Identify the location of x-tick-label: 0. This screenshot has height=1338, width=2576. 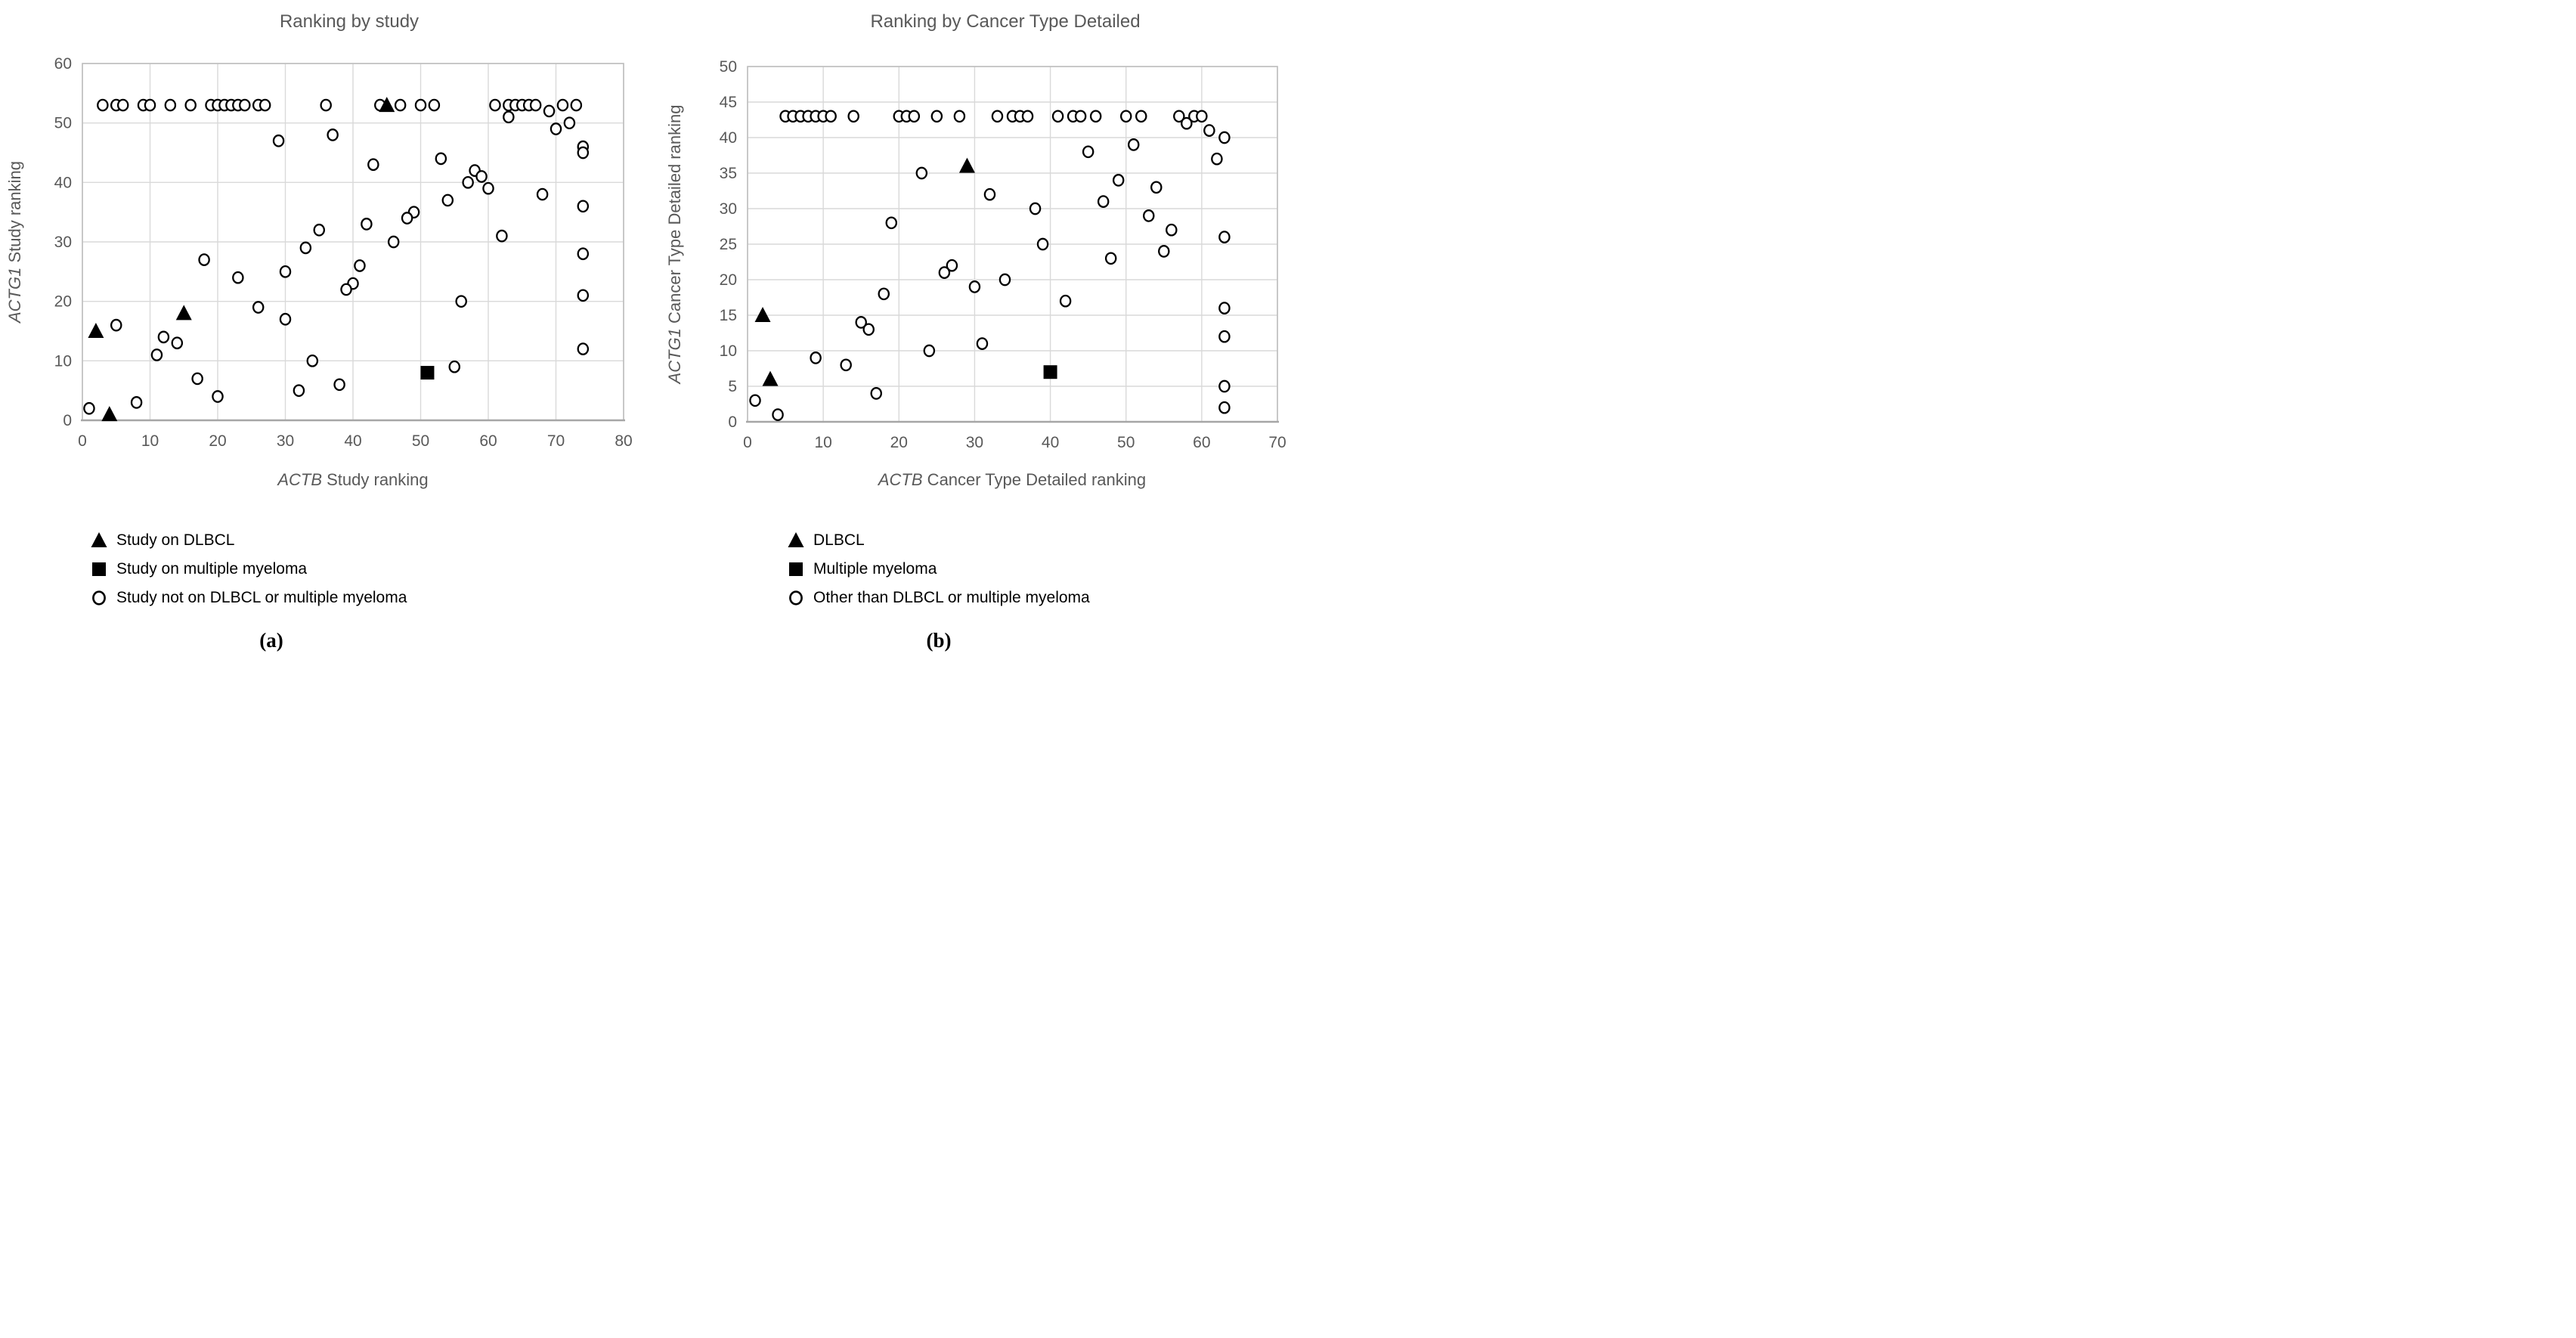
(747, 442).